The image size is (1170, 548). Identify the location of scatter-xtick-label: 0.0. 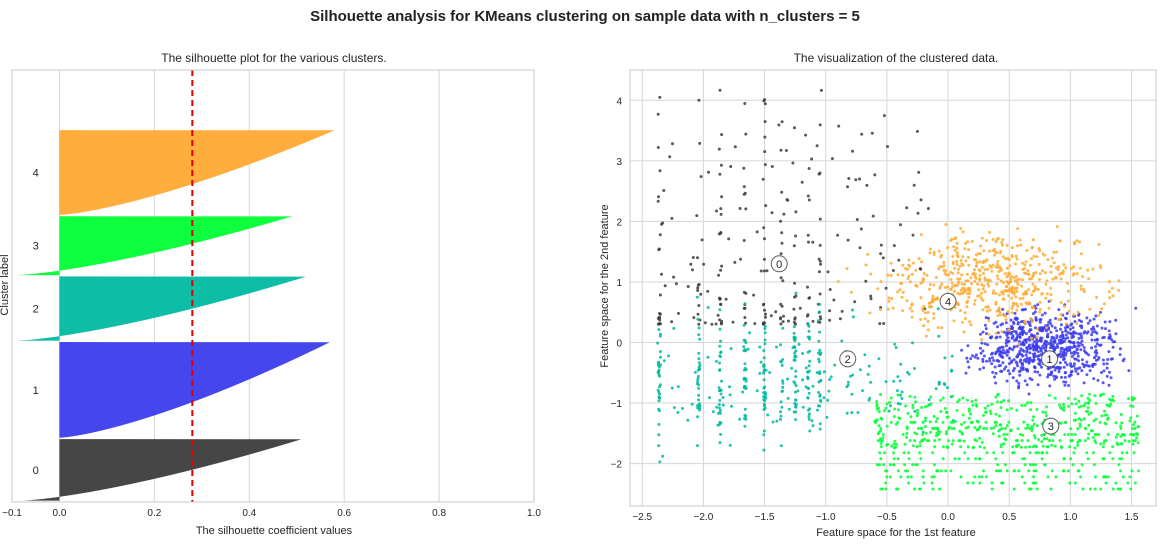
(948, 517).